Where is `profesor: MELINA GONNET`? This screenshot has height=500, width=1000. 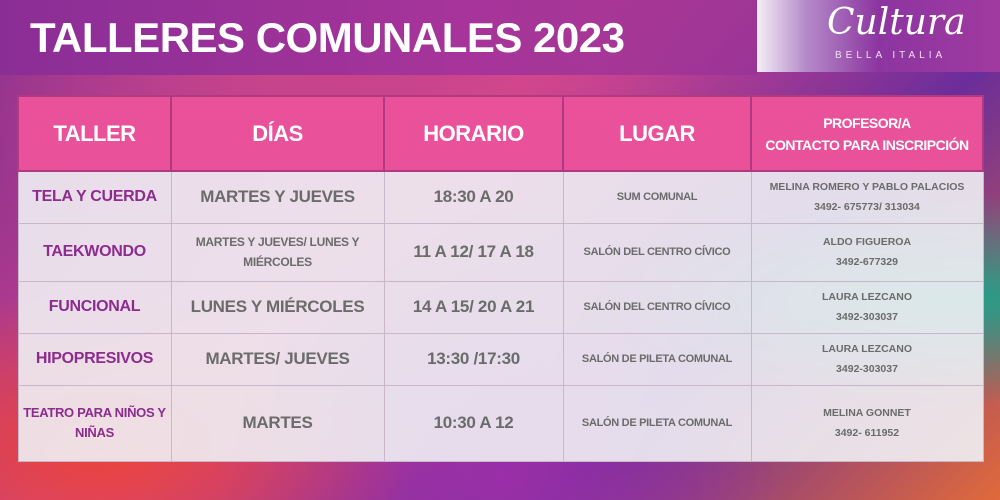
profesor: MELINA GONNET is located at coordinates (867, 413).